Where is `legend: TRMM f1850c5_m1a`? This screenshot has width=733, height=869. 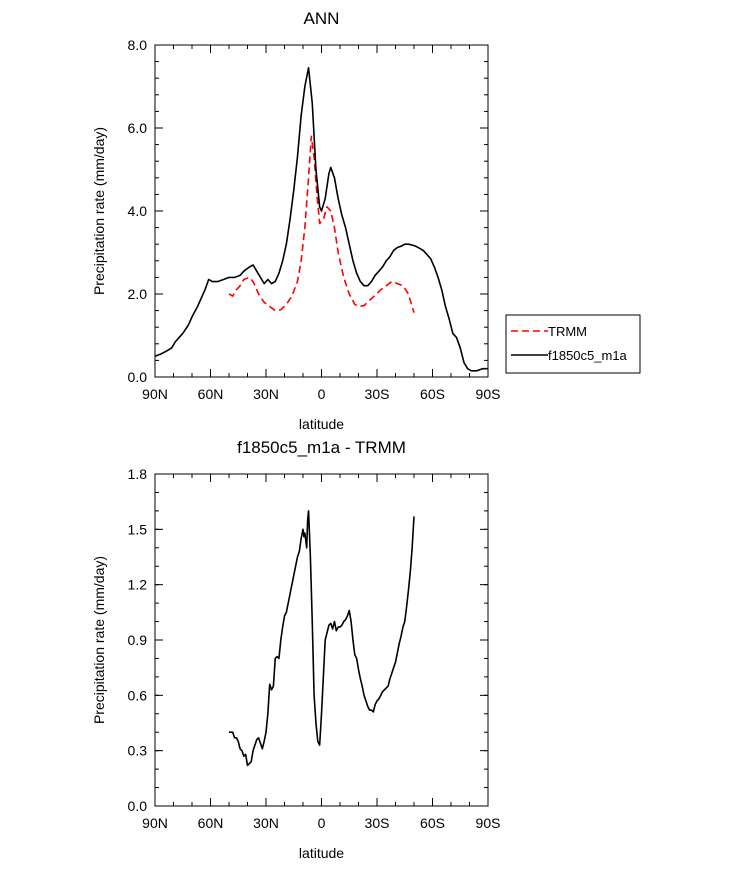
legend: TRMM f1850c5_m1a is located at coordinates (573, 344).